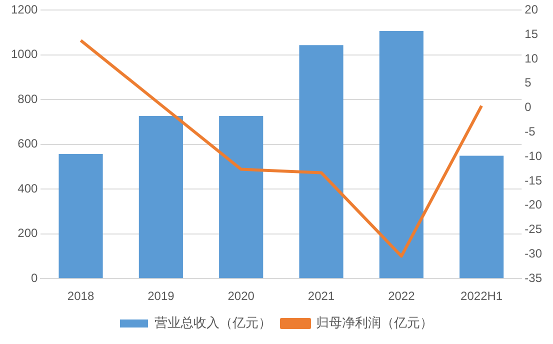 This screenshot has width=553, height=344. What do you see at coordinates (530, 131) in the screenshot?
I see `y2-tick-label: -5` at bounding box center [530, 131].